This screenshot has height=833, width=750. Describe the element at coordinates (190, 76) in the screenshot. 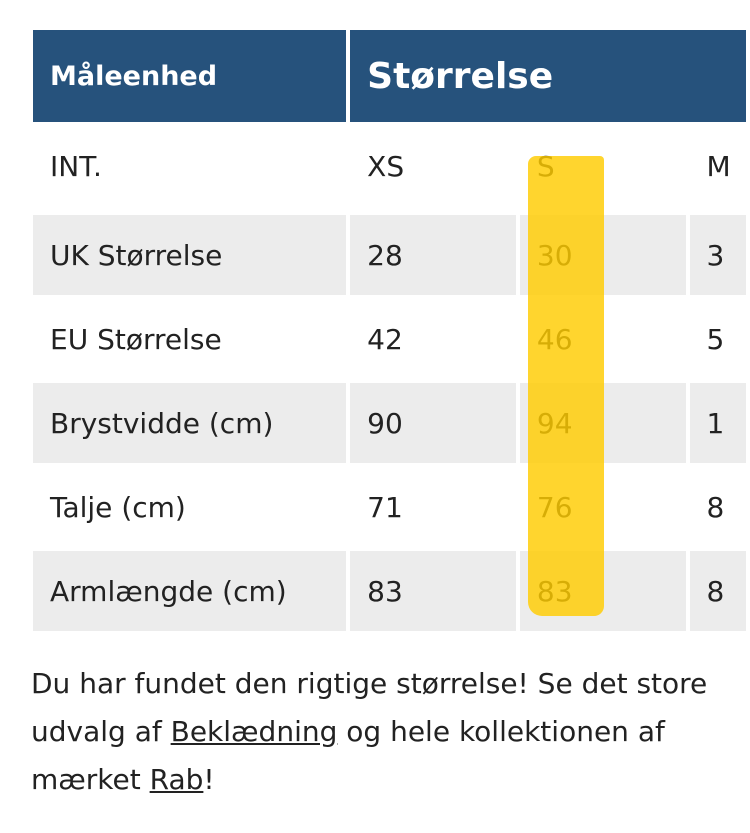

I see `header-unit: Måleenhed` at that location.